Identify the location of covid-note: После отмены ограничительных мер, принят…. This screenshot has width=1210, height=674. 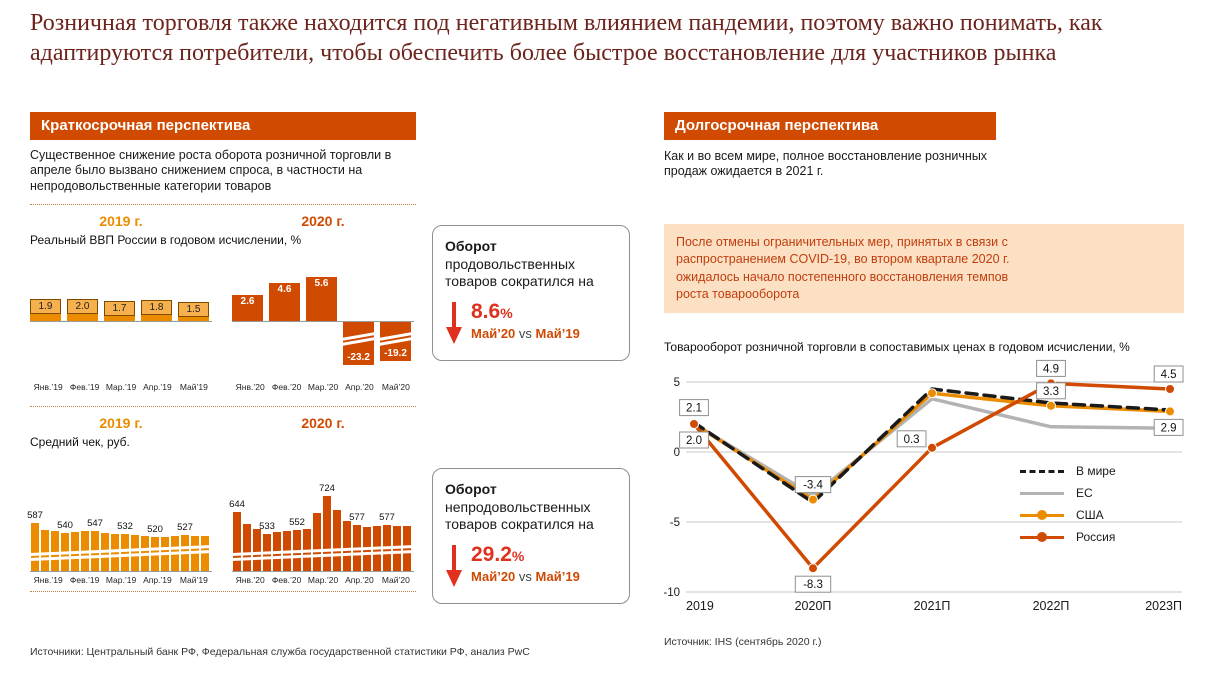
(924, 268).